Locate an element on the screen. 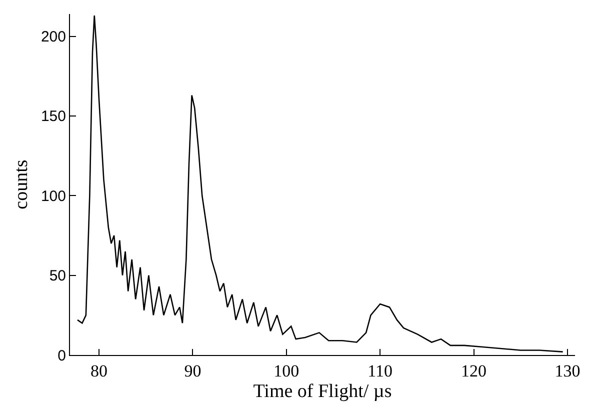  x-tick-label: 120 is located at coordinates (474, 370).